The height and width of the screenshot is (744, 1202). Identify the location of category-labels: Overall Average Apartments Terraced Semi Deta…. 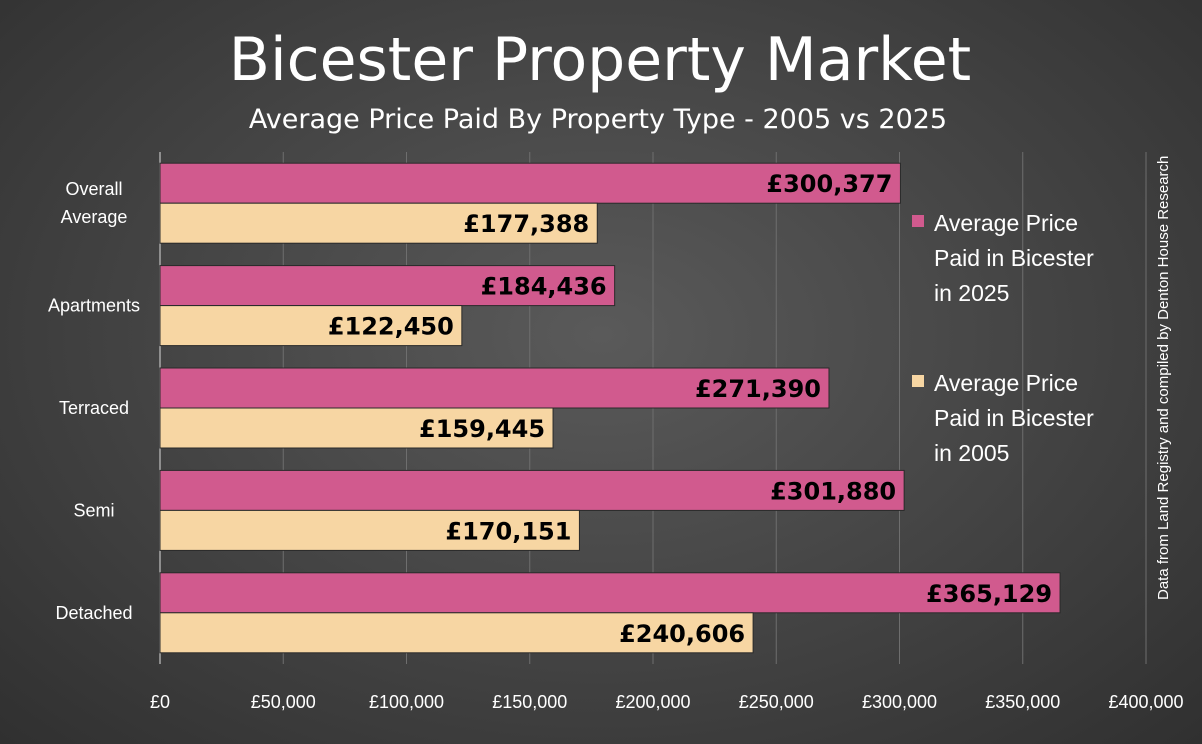
(94, 401).